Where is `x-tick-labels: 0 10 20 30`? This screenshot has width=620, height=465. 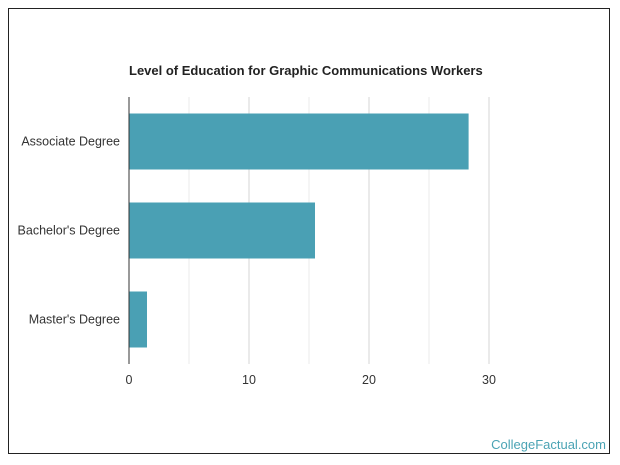 x-tick-labels: 0 10 20 30 is located at coordinates (311, 380).